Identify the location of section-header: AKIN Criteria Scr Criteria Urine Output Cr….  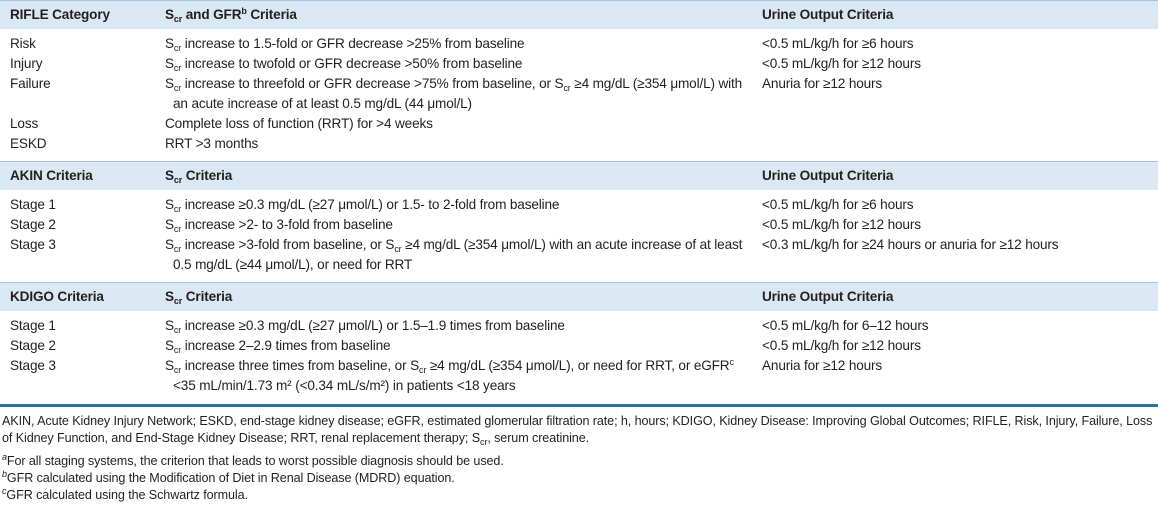
(579, 175).